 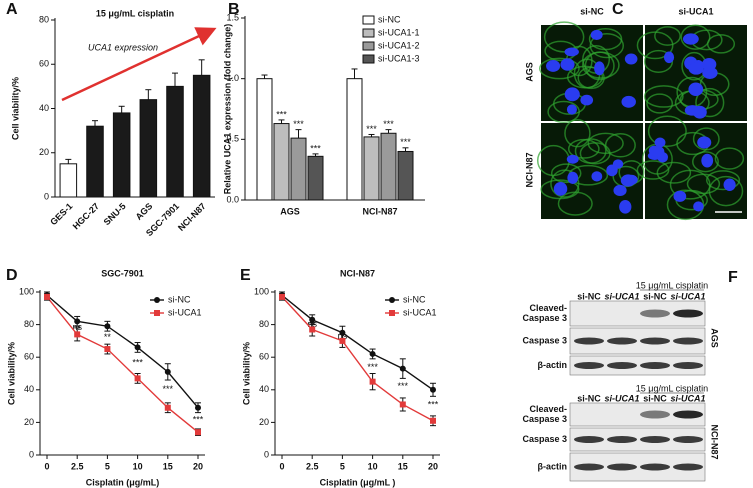 What do you see at coordinates (592, 11) in the screenshot?
I see `column-label: si-NC` at bounding box center [592, 11].